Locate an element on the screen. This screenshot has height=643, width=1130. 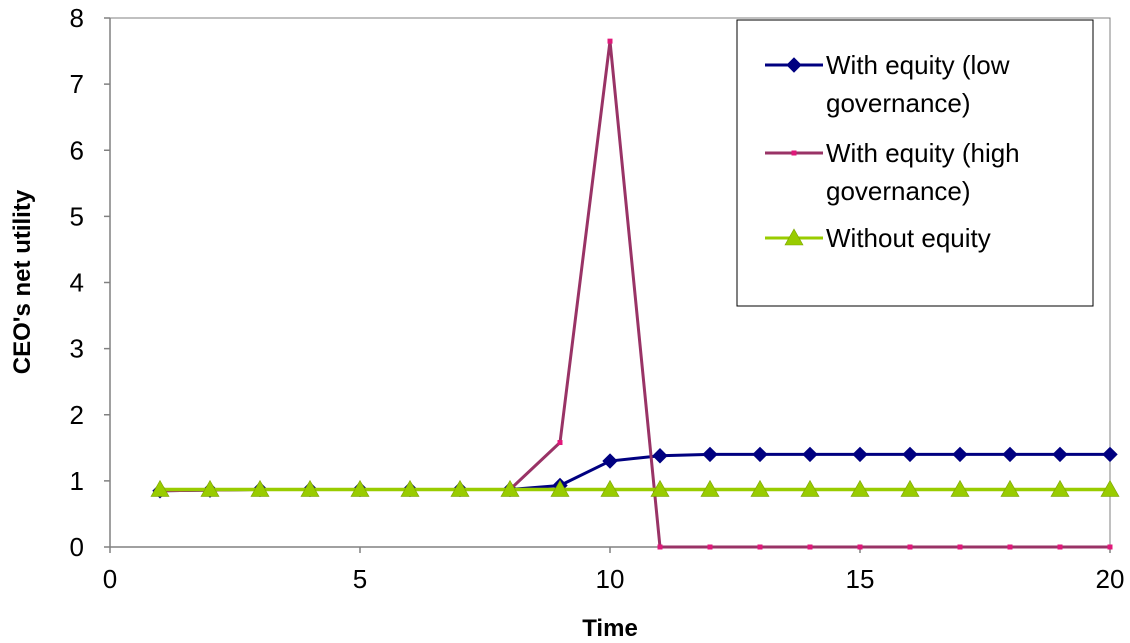
y-tick-label: 3 is located at coordinates (77, 349).